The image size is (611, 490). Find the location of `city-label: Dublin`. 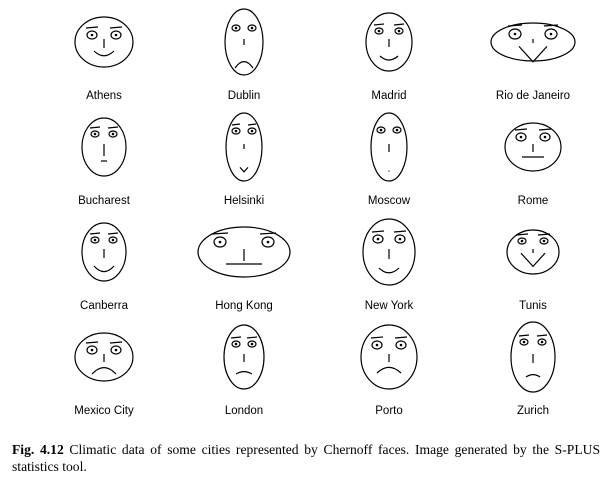

city-label: Dublin is located at coordinates (244, 96).